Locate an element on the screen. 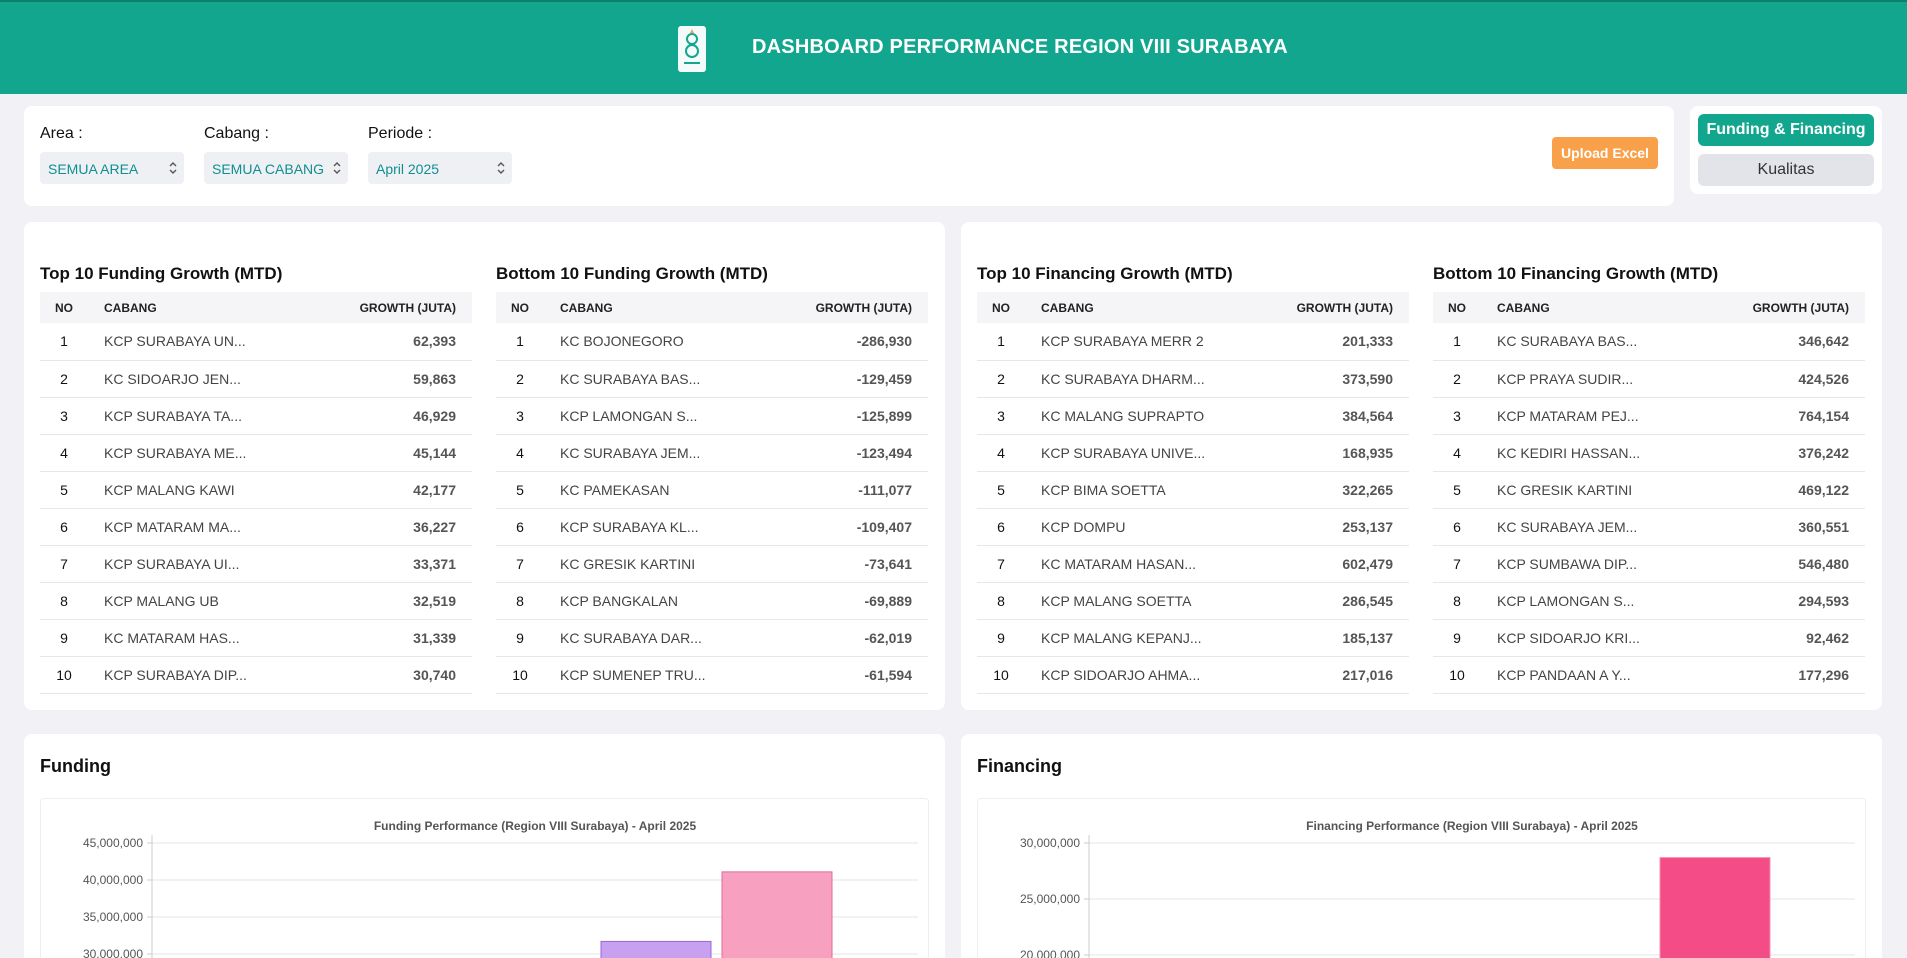  table-row: 7 KC MATARAM HASAN... 602,479 is located at coordinates (1193, 563).